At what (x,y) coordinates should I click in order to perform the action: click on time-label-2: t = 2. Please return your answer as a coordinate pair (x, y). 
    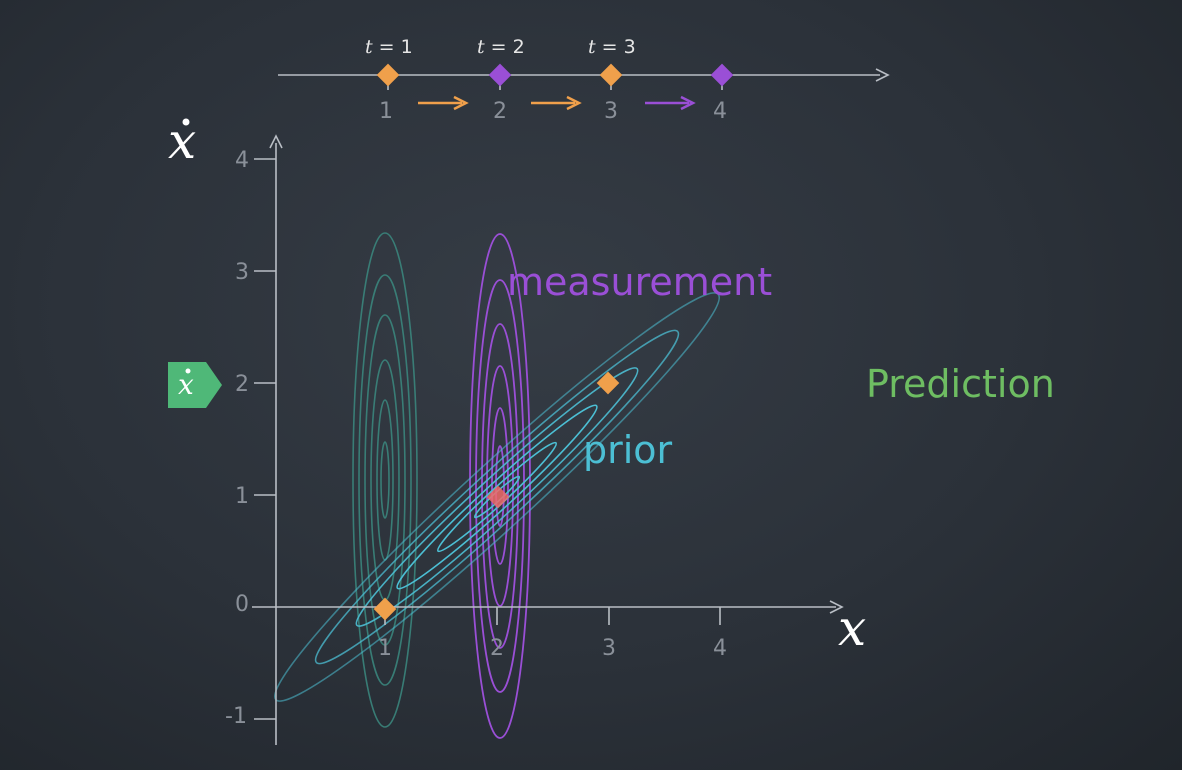
    Looking at the image, I should click on (501, 47).